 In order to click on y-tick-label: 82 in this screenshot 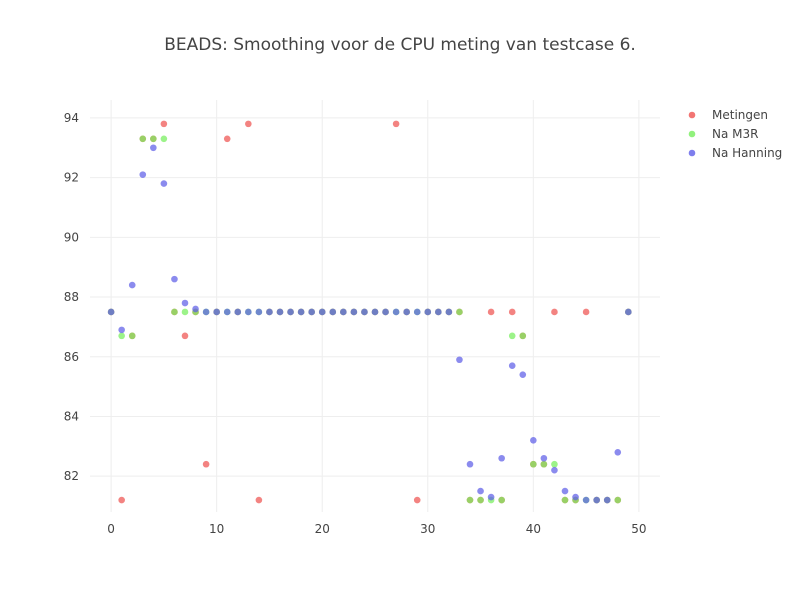, I will do `click(71, 476)`.